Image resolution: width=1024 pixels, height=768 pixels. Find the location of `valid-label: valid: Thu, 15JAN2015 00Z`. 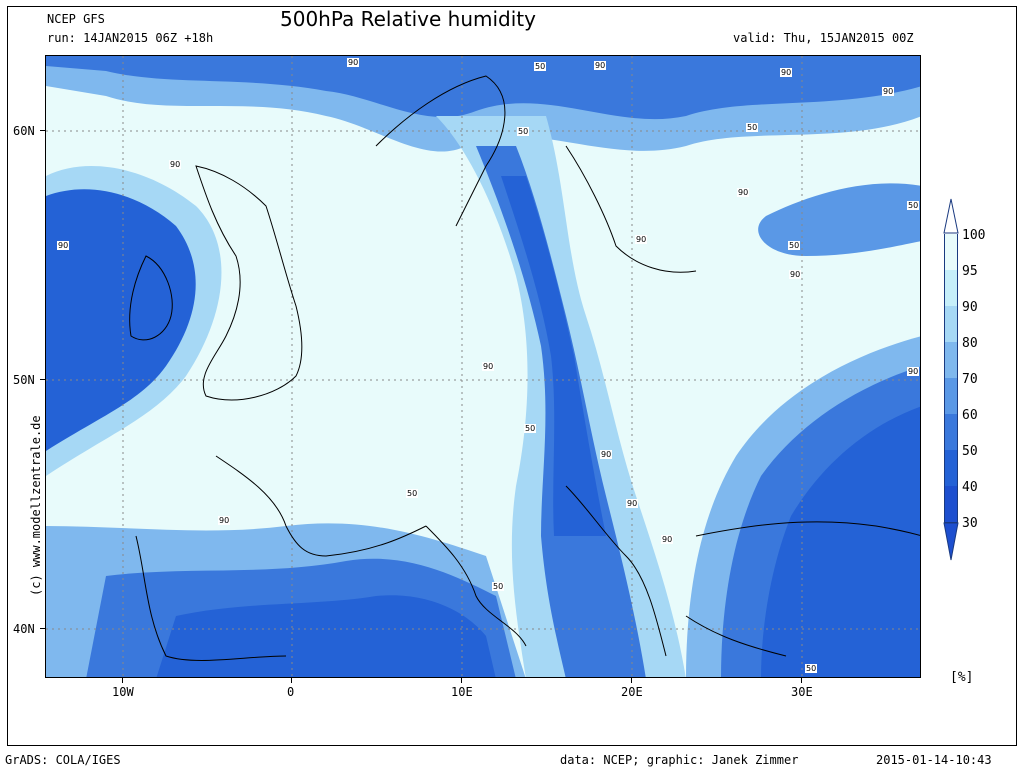

valid-label: valid: Thu, 15JAN2015 00Z is located at coordinates (823, 38).